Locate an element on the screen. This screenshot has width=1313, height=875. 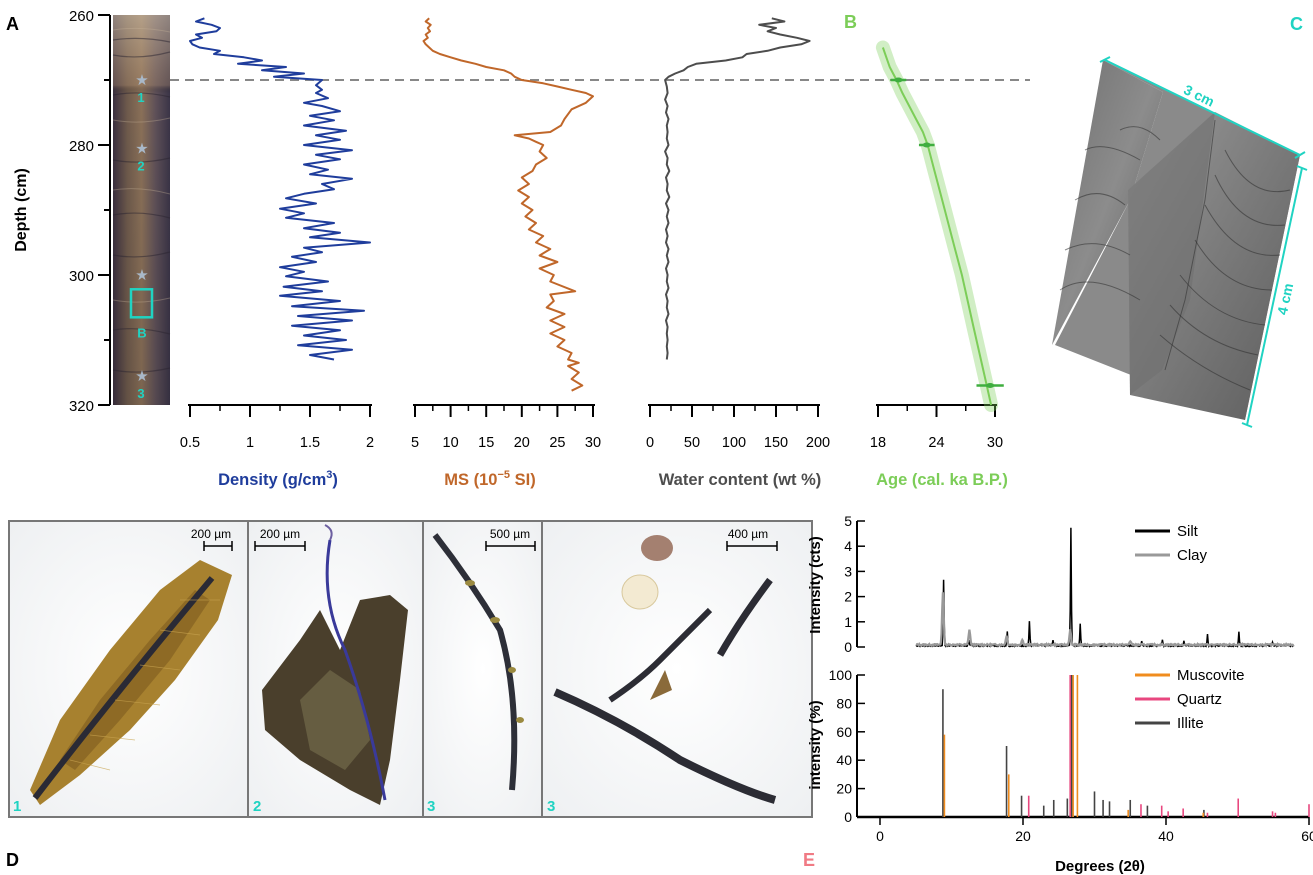
xrd-y-tick-label: 3 is located at coordinates (848, 571).